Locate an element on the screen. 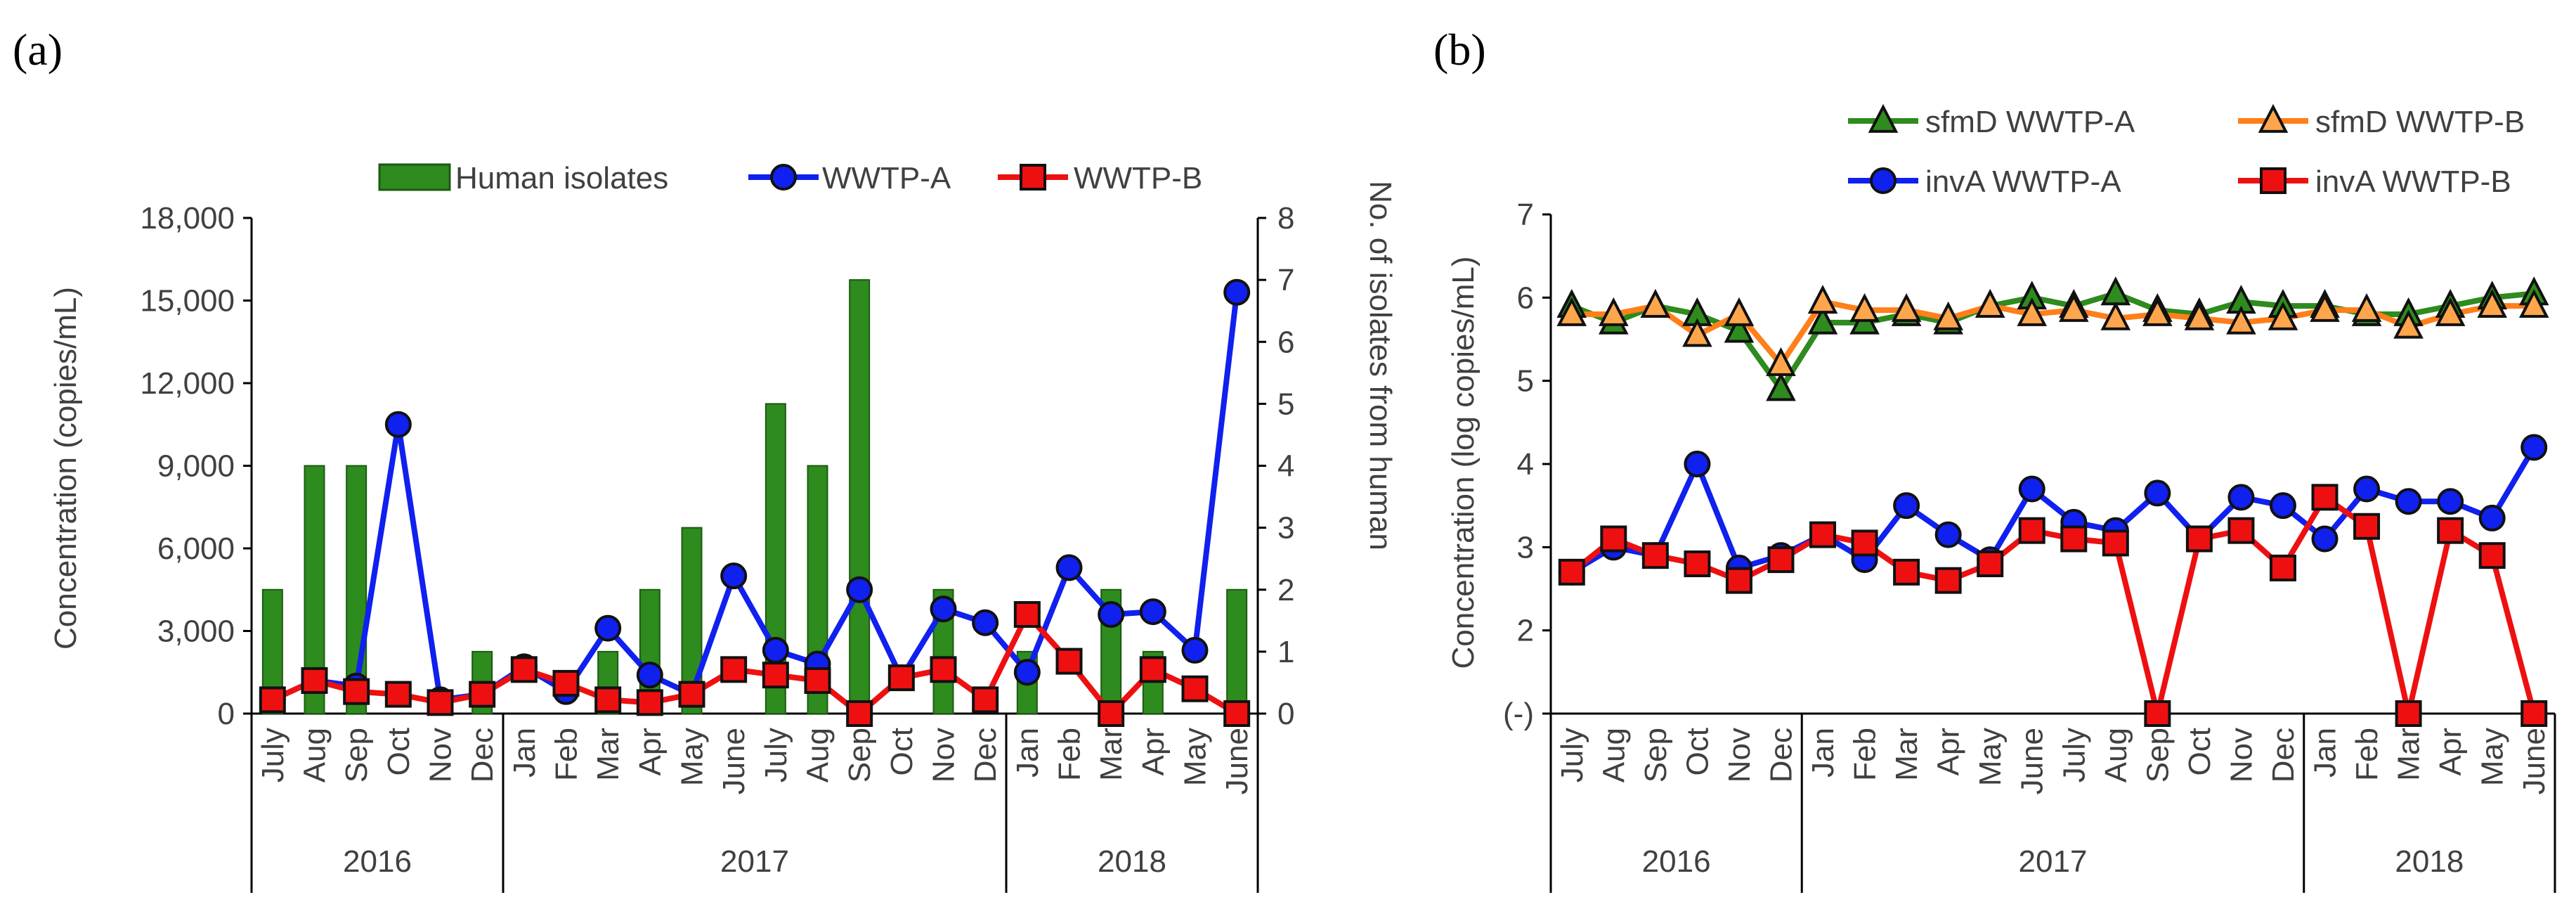  b-y-tick-label: 3 is located at coordinates (1525, 547).